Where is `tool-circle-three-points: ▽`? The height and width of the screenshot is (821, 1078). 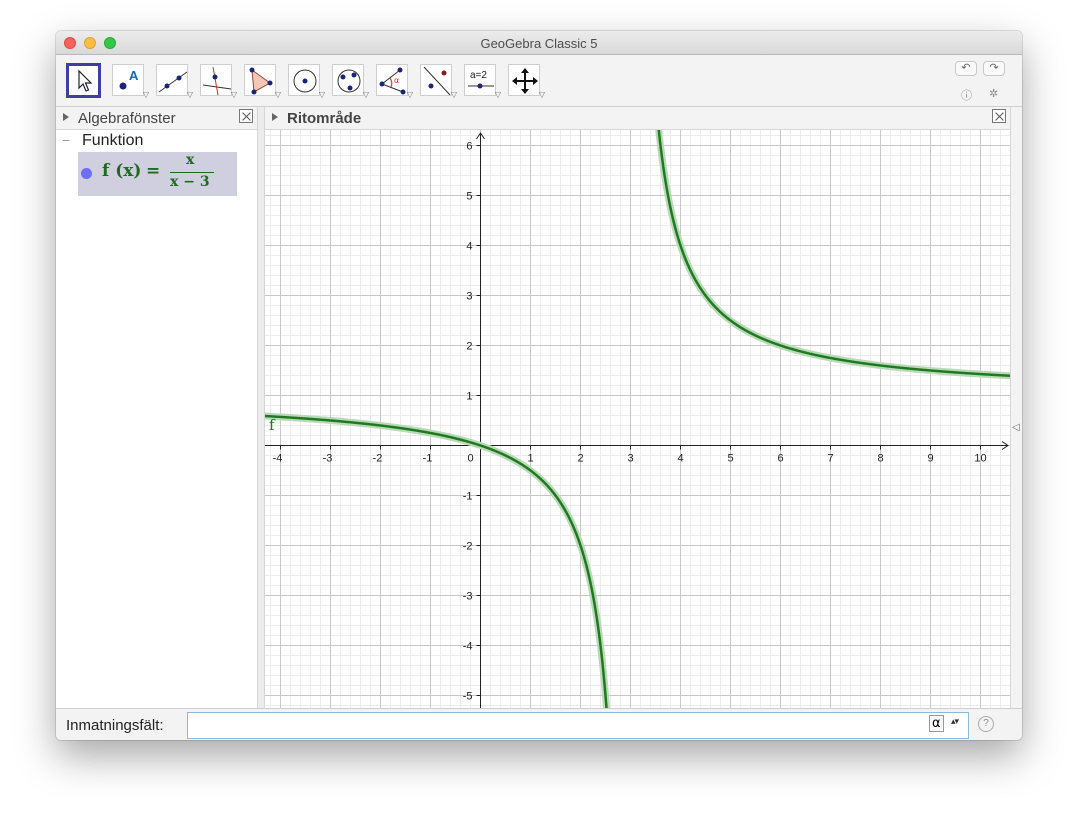
tool-circle-three-points: ▽ is located at coordinates (350, 81).